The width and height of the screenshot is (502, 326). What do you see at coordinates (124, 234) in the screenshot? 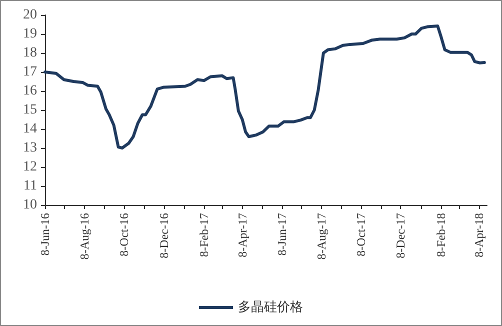
I see `x-tick-label: 8-Oct-16` at bounding box center [124, 234].